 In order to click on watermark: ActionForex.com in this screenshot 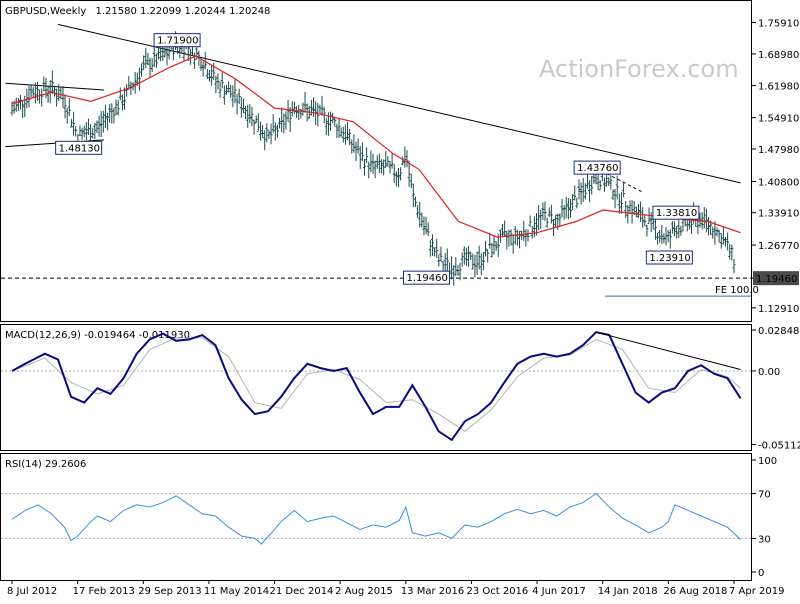, I will do `click(639, 69)`.